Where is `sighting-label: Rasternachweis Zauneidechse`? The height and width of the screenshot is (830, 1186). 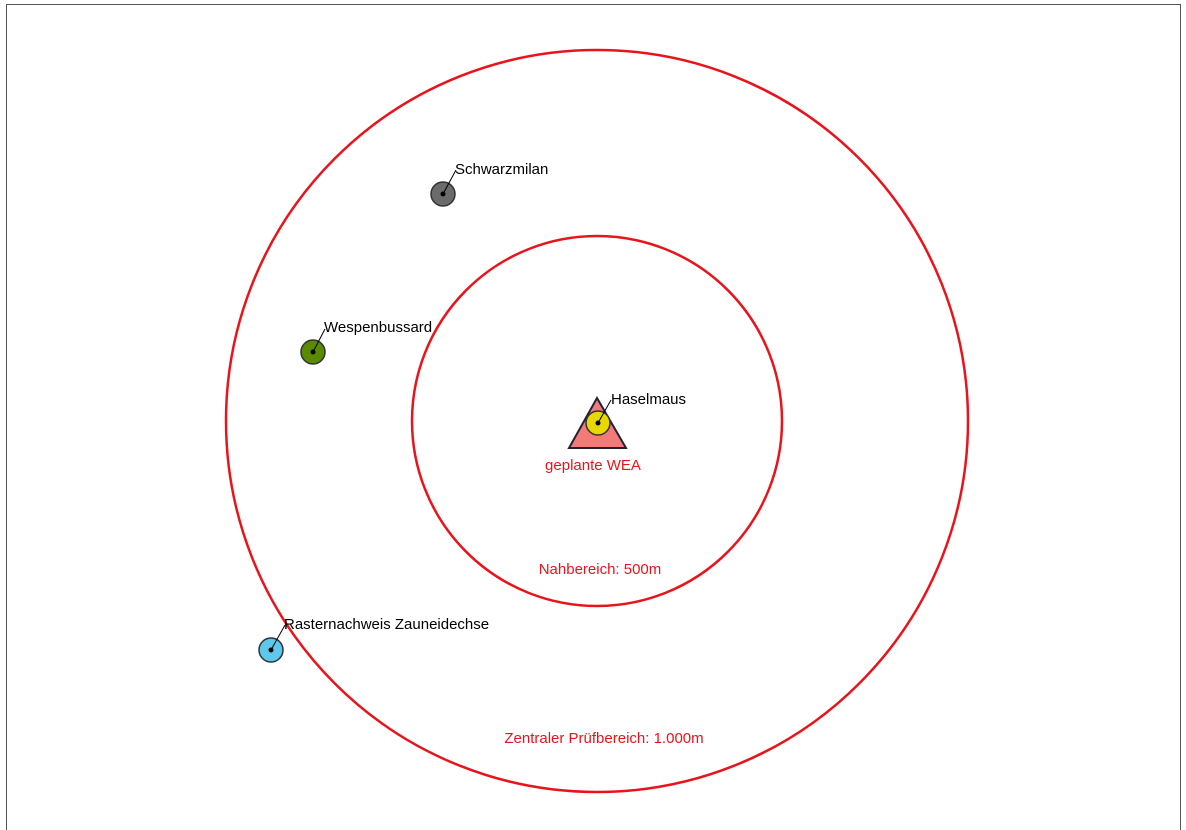 sighting-label: Rasternachweis Zauneidechse is located at coordinates (386, 624).